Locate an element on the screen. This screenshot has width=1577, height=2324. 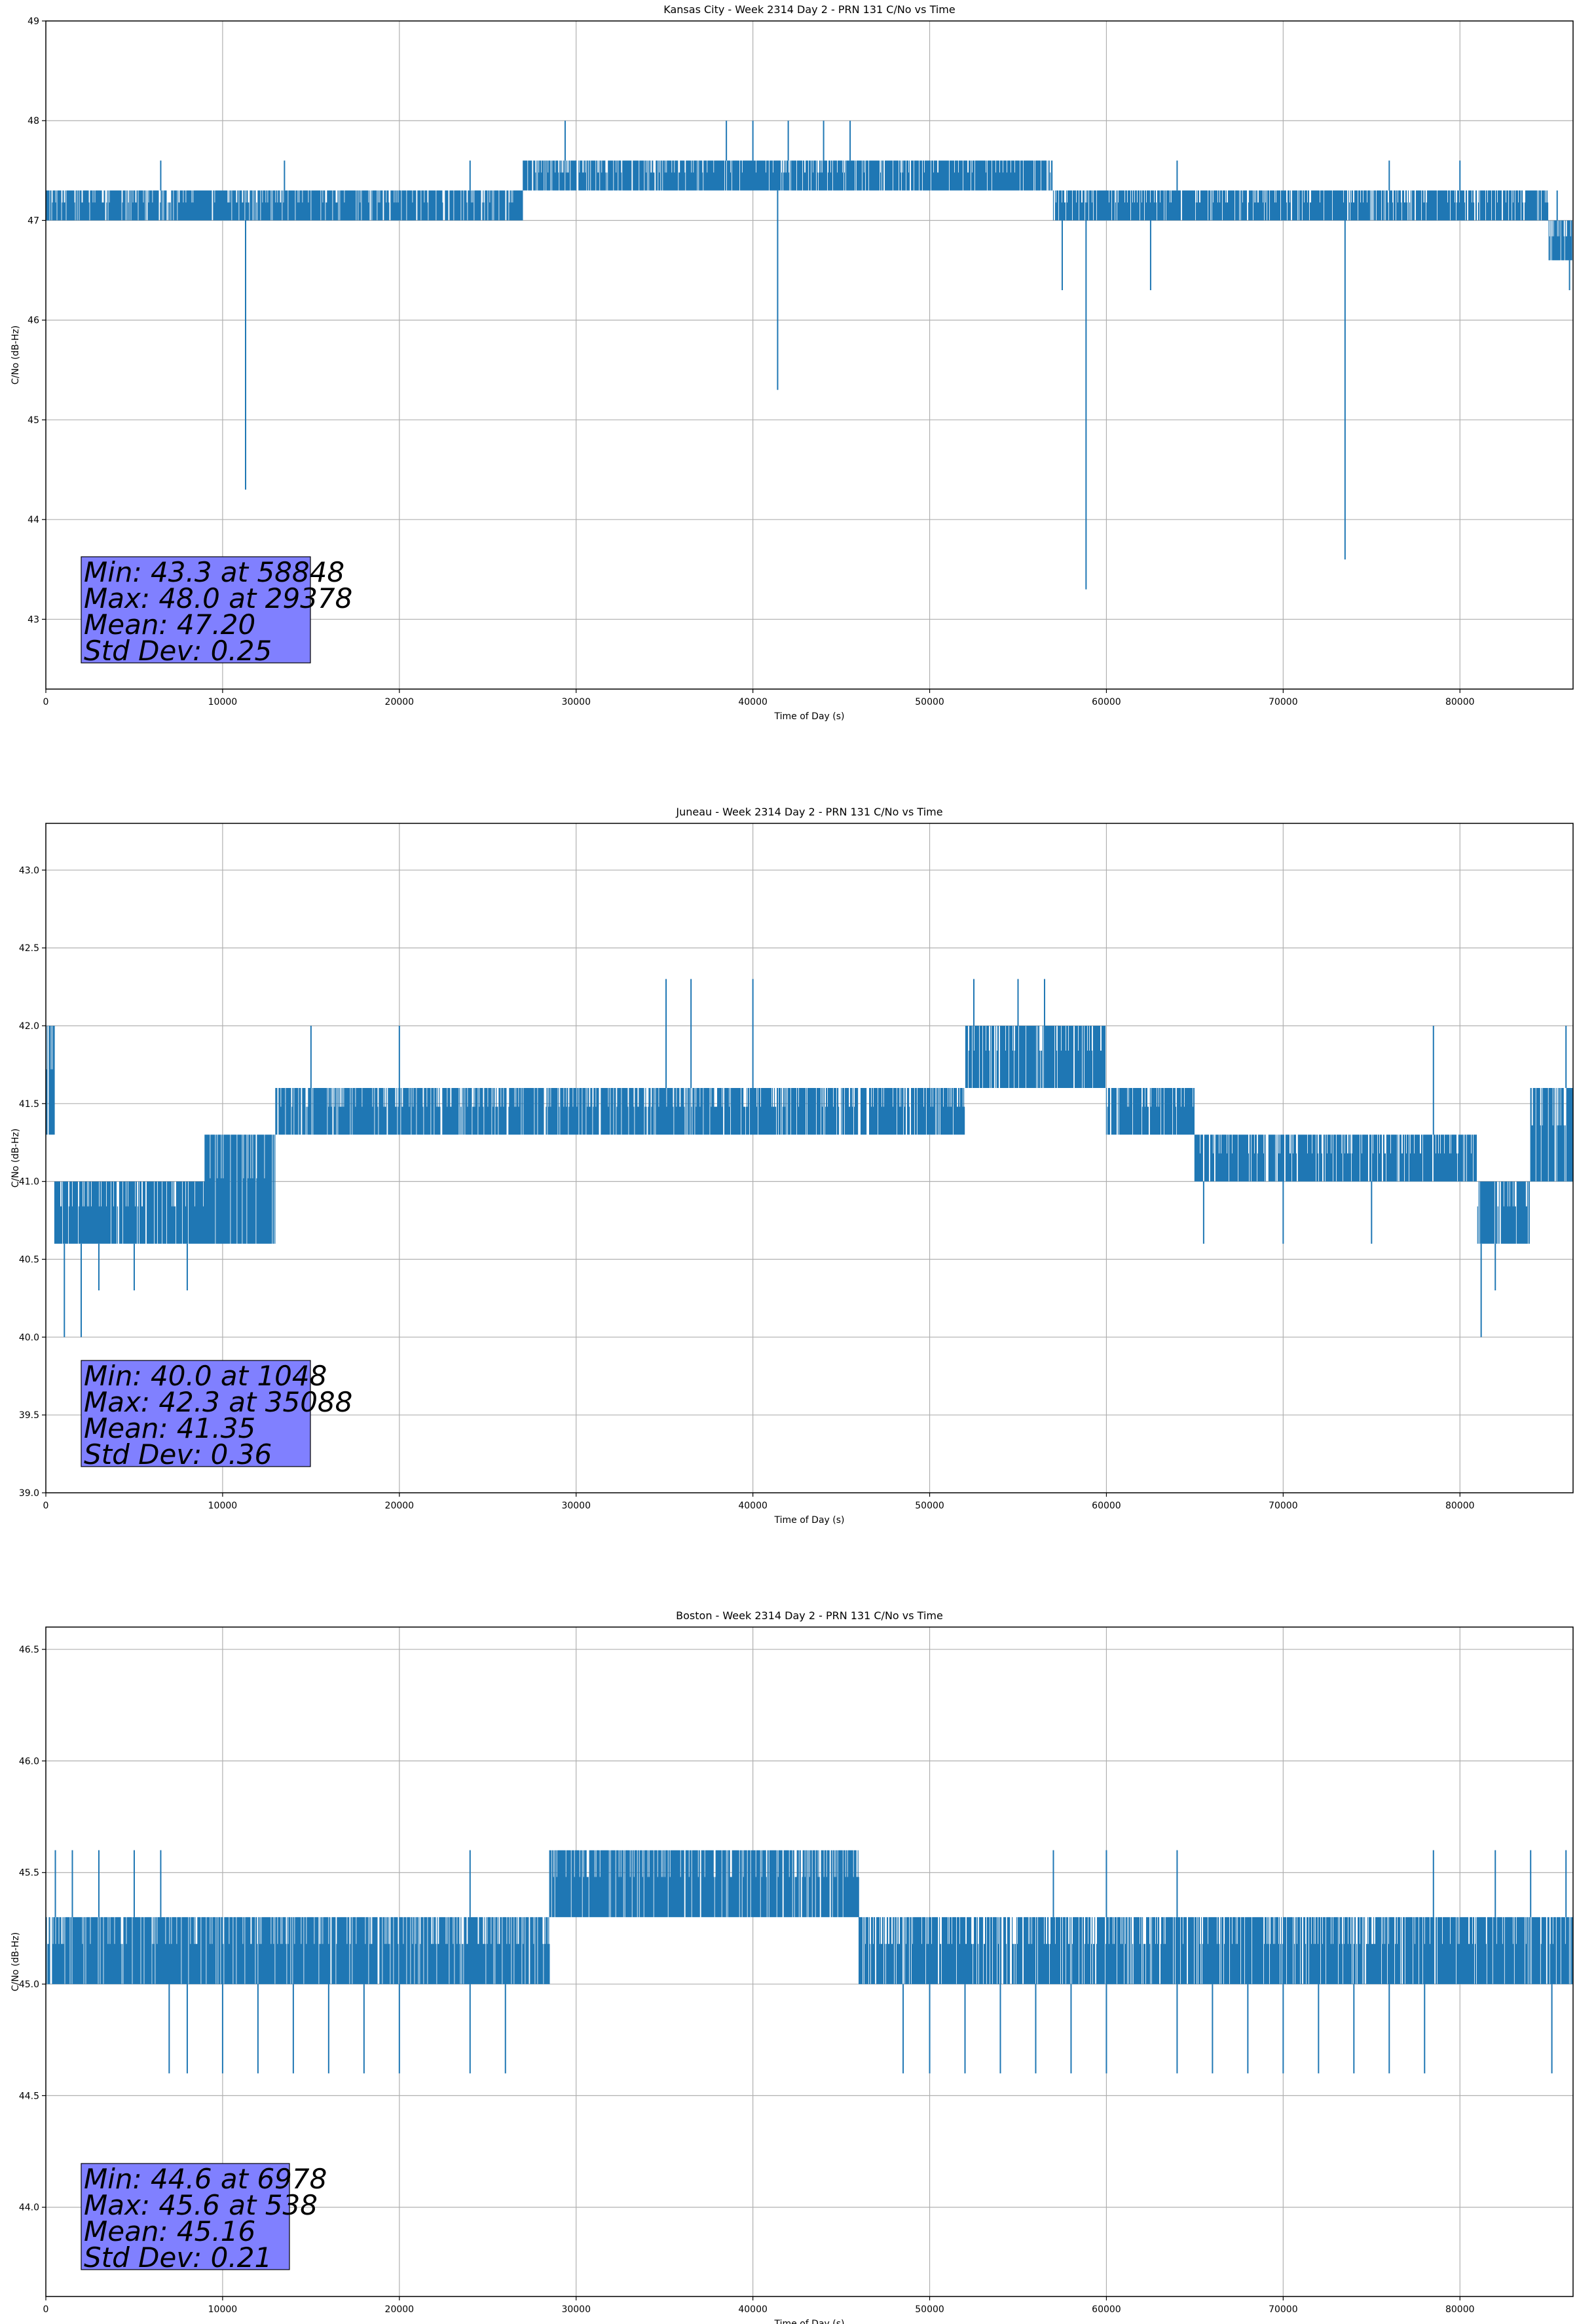
stats-line: Min: 40.0 at 1048 is located at coordinates (205, 1376).